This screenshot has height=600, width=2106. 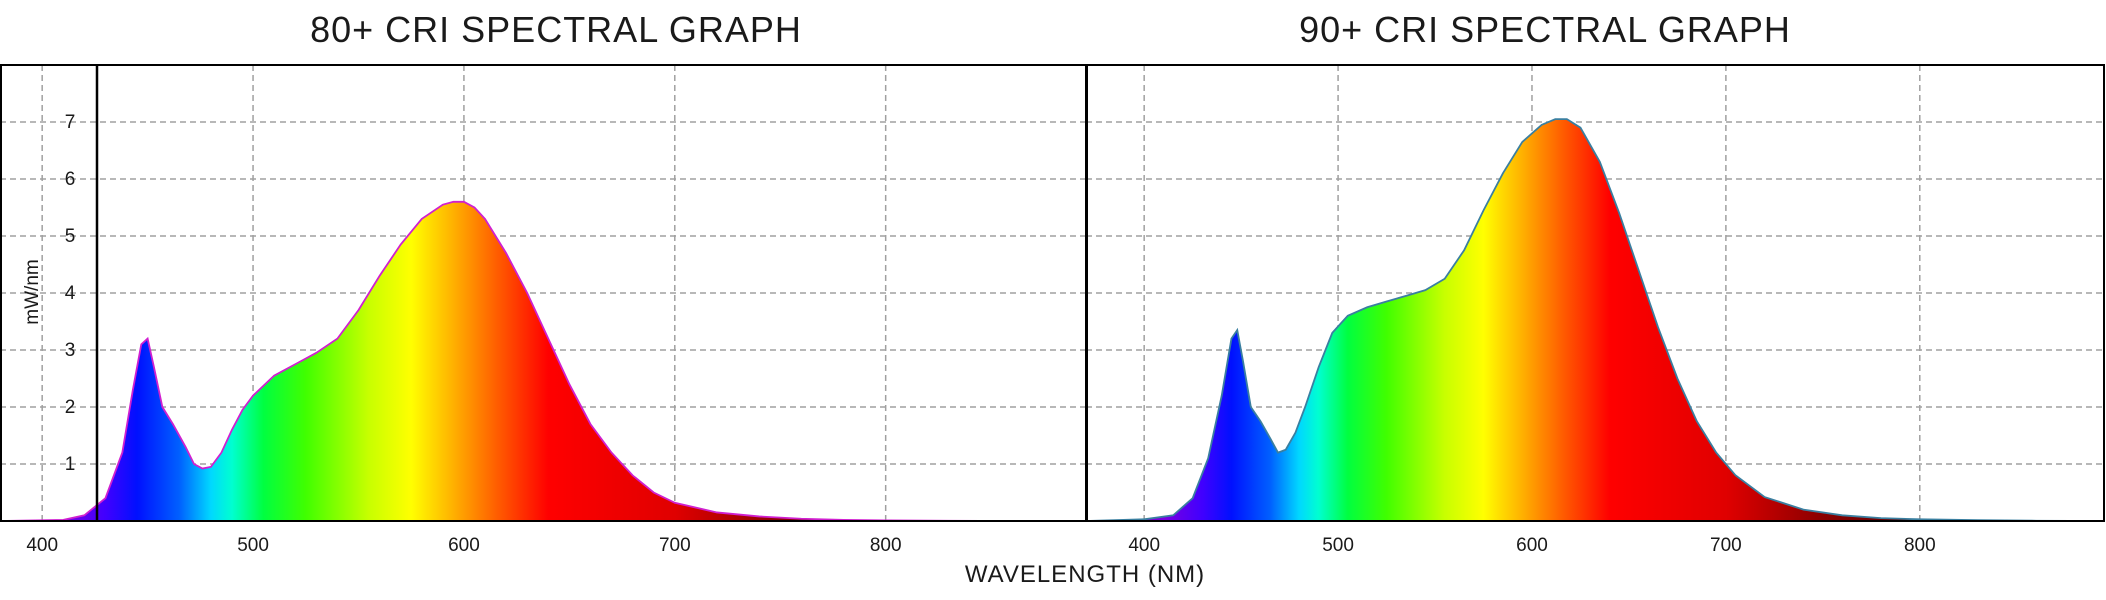 I want to click on y-tick-label: 6, so click(x=70, y=179).